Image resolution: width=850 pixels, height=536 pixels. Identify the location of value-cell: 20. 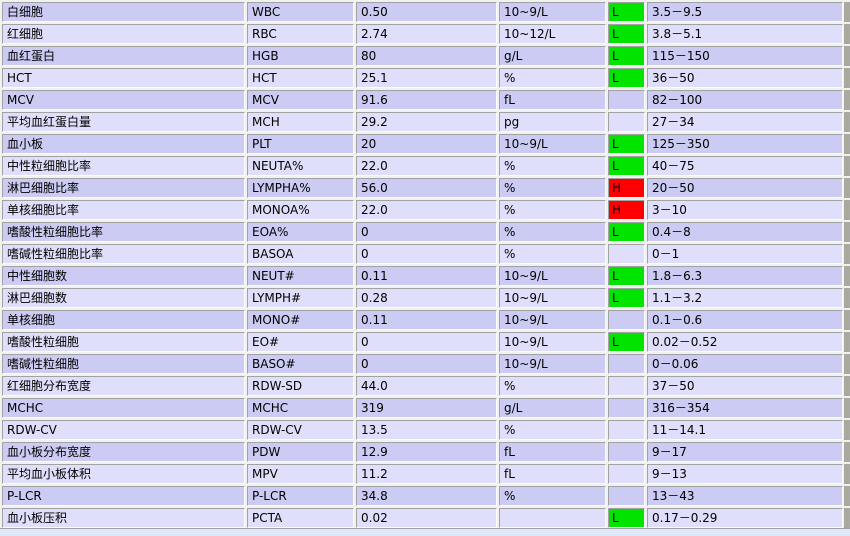
(426, 144).